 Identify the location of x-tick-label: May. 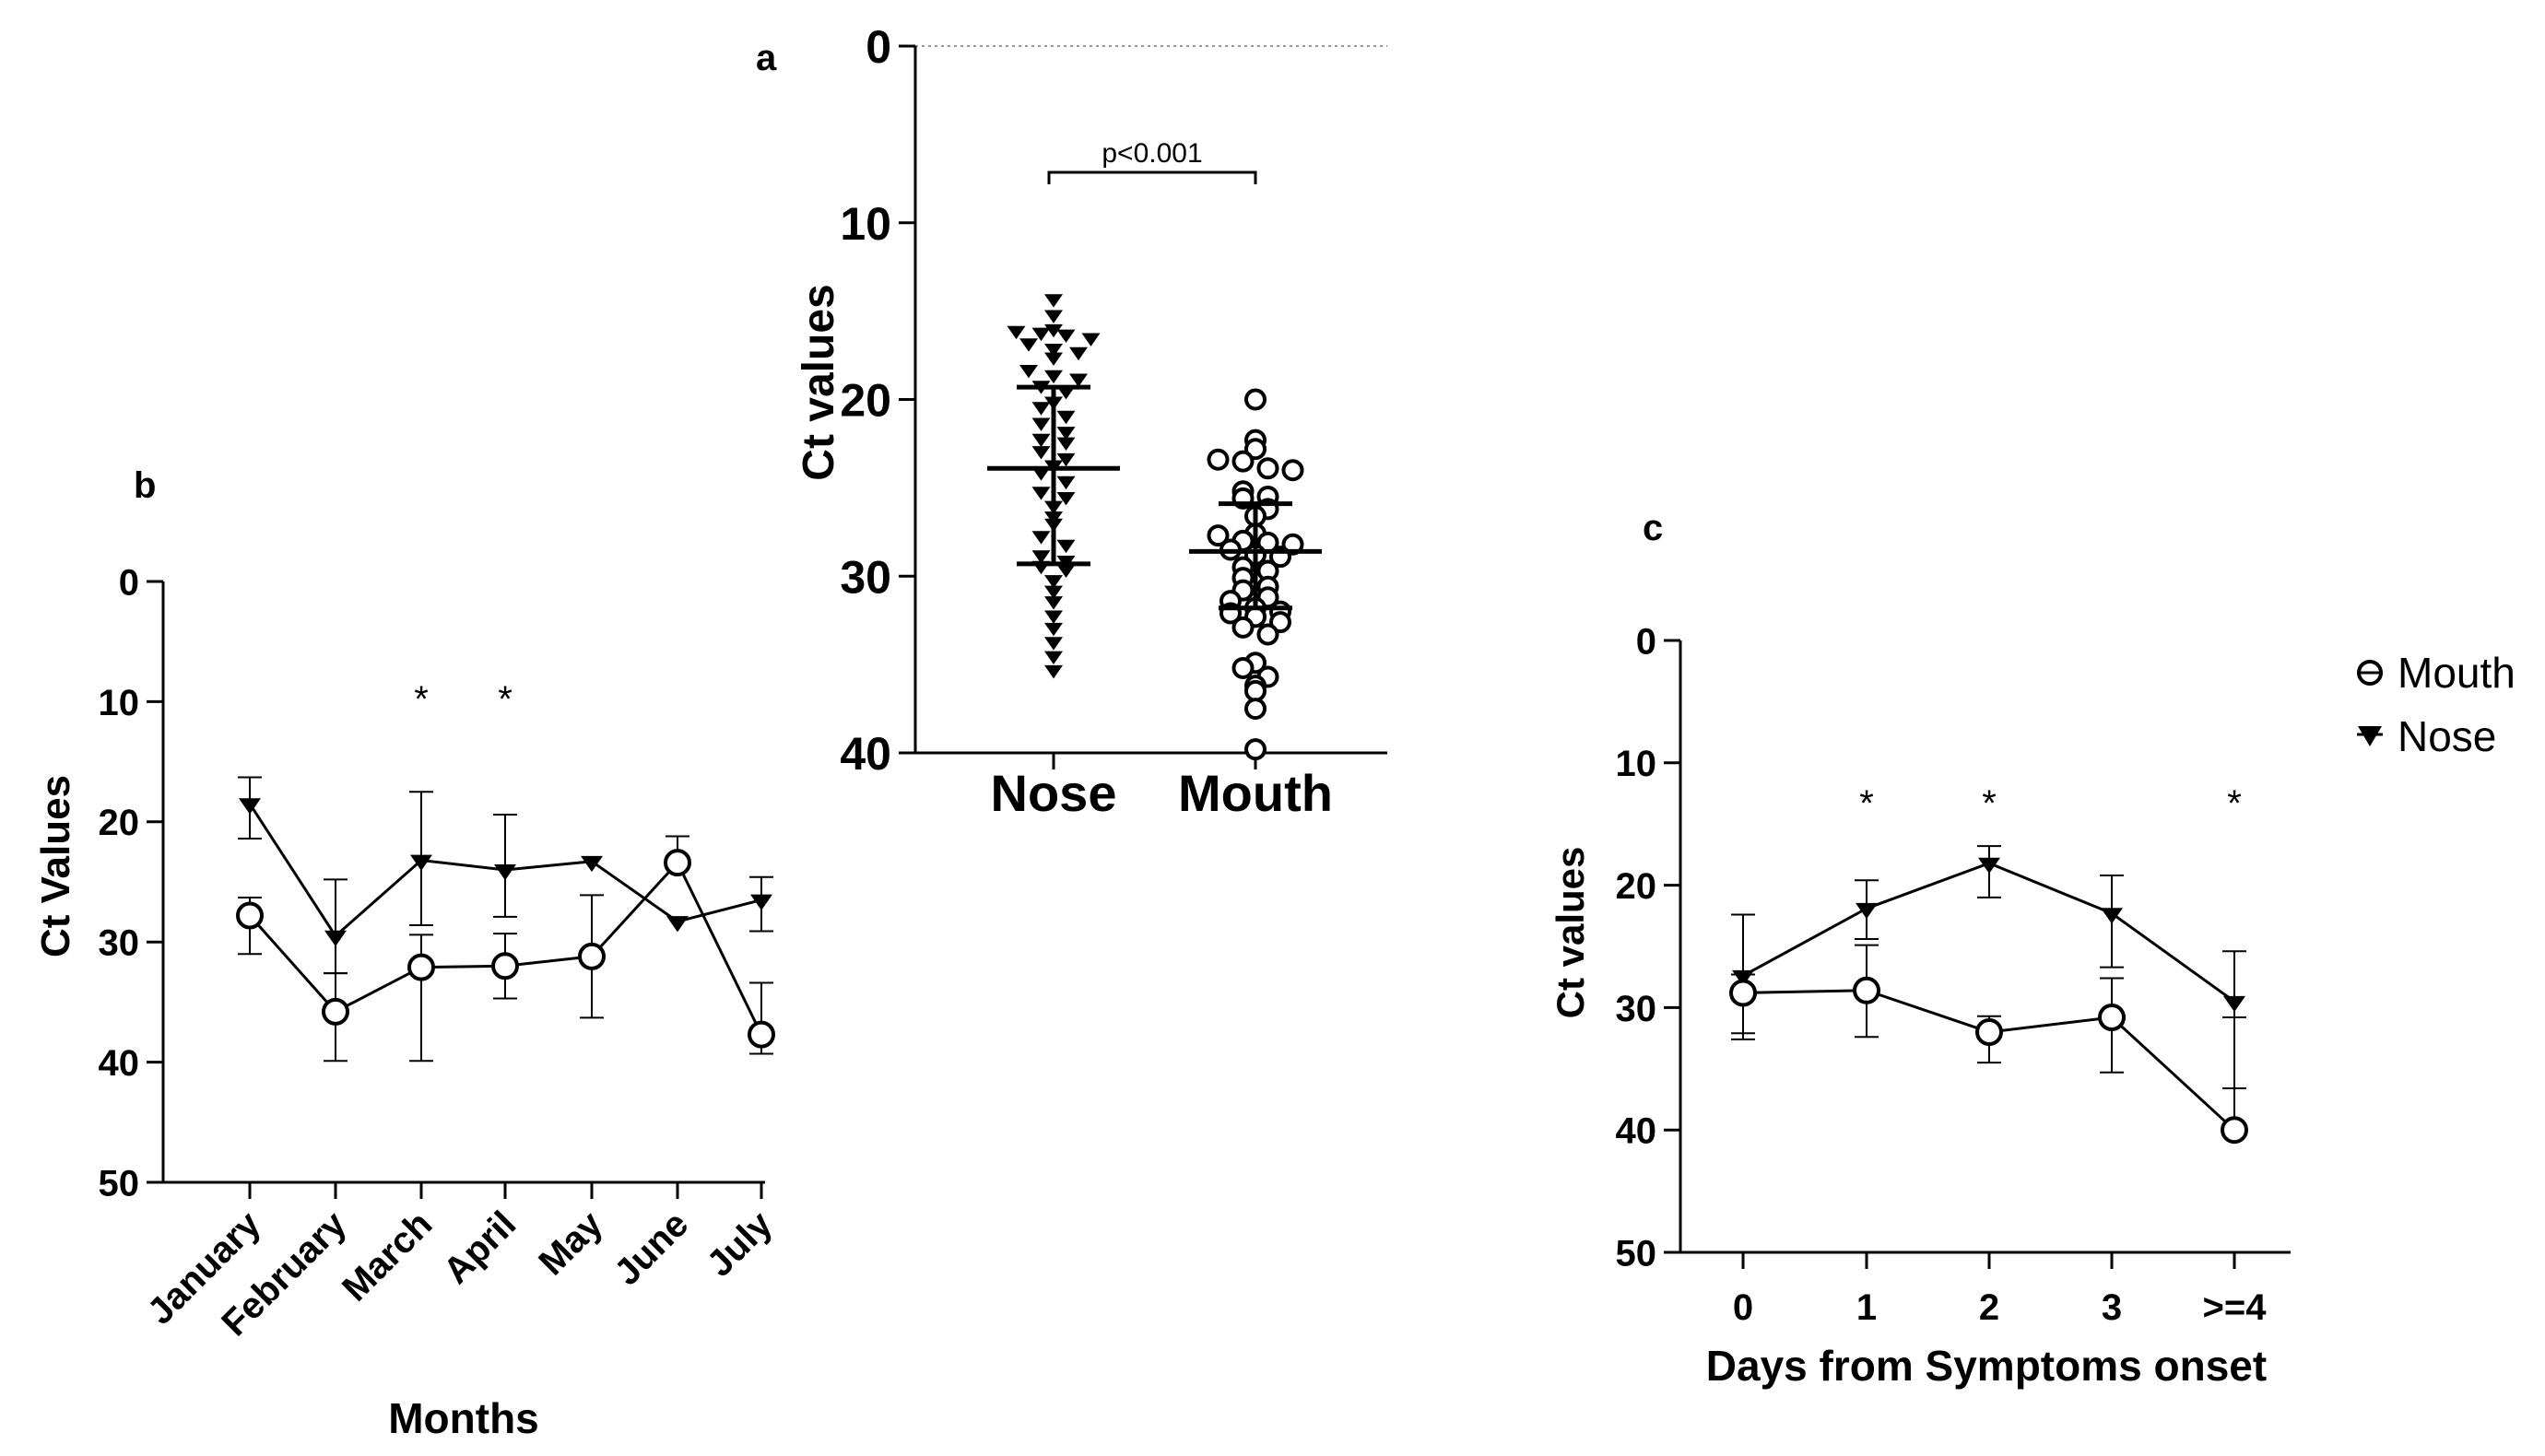
(571, 1244).